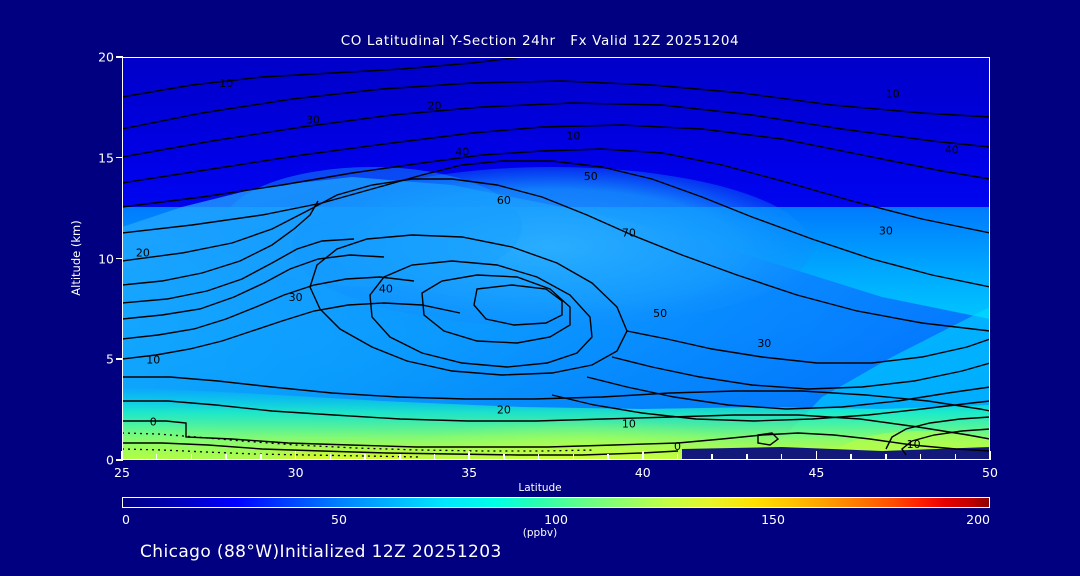  I want to click on colorbar-tick-label: 100, so click(556, 519).